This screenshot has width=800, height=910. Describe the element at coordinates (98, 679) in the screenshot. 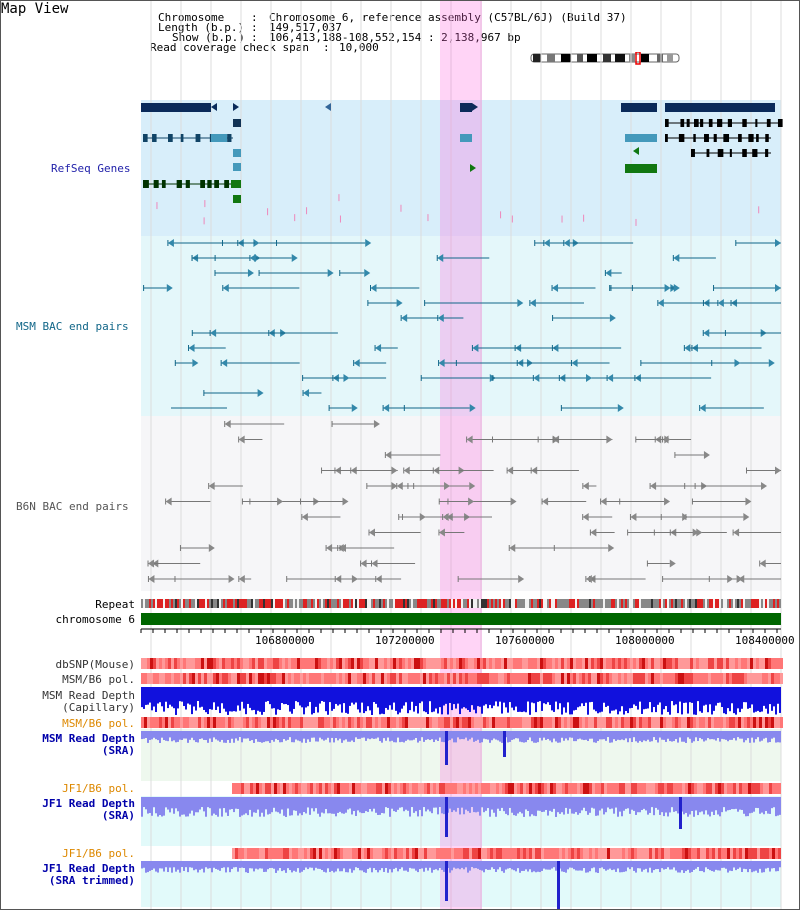

I see `track-label-msm-b6-pol-1: MSM/B6 pol.` at that location.